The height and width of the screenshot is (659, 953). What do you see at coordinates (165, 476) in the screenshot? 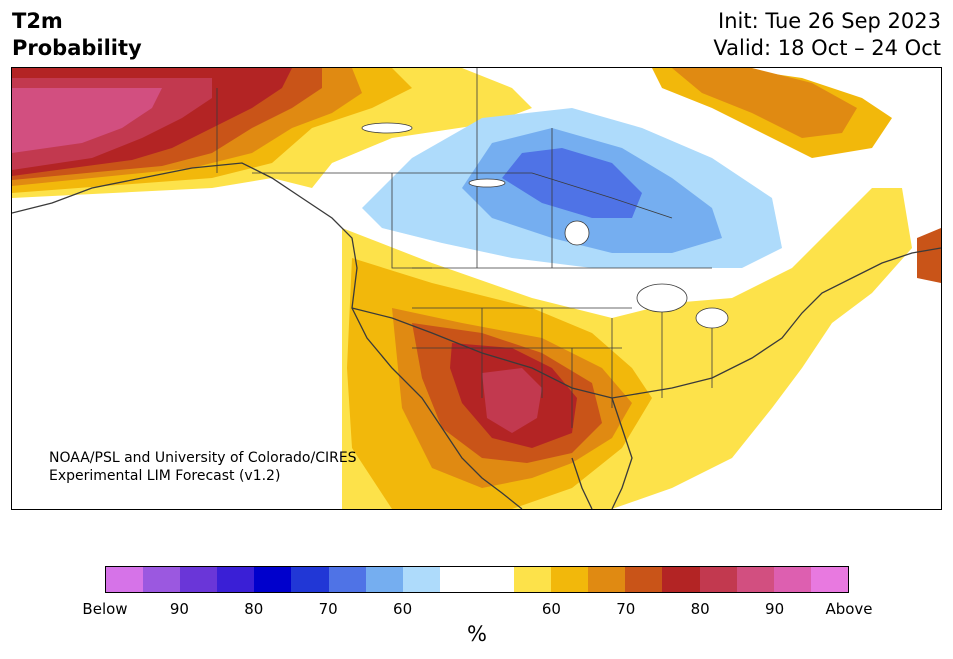
I see `credit-line-2: Experimental LIM Forecast (v1.2)` at bounding box center [165, 476].